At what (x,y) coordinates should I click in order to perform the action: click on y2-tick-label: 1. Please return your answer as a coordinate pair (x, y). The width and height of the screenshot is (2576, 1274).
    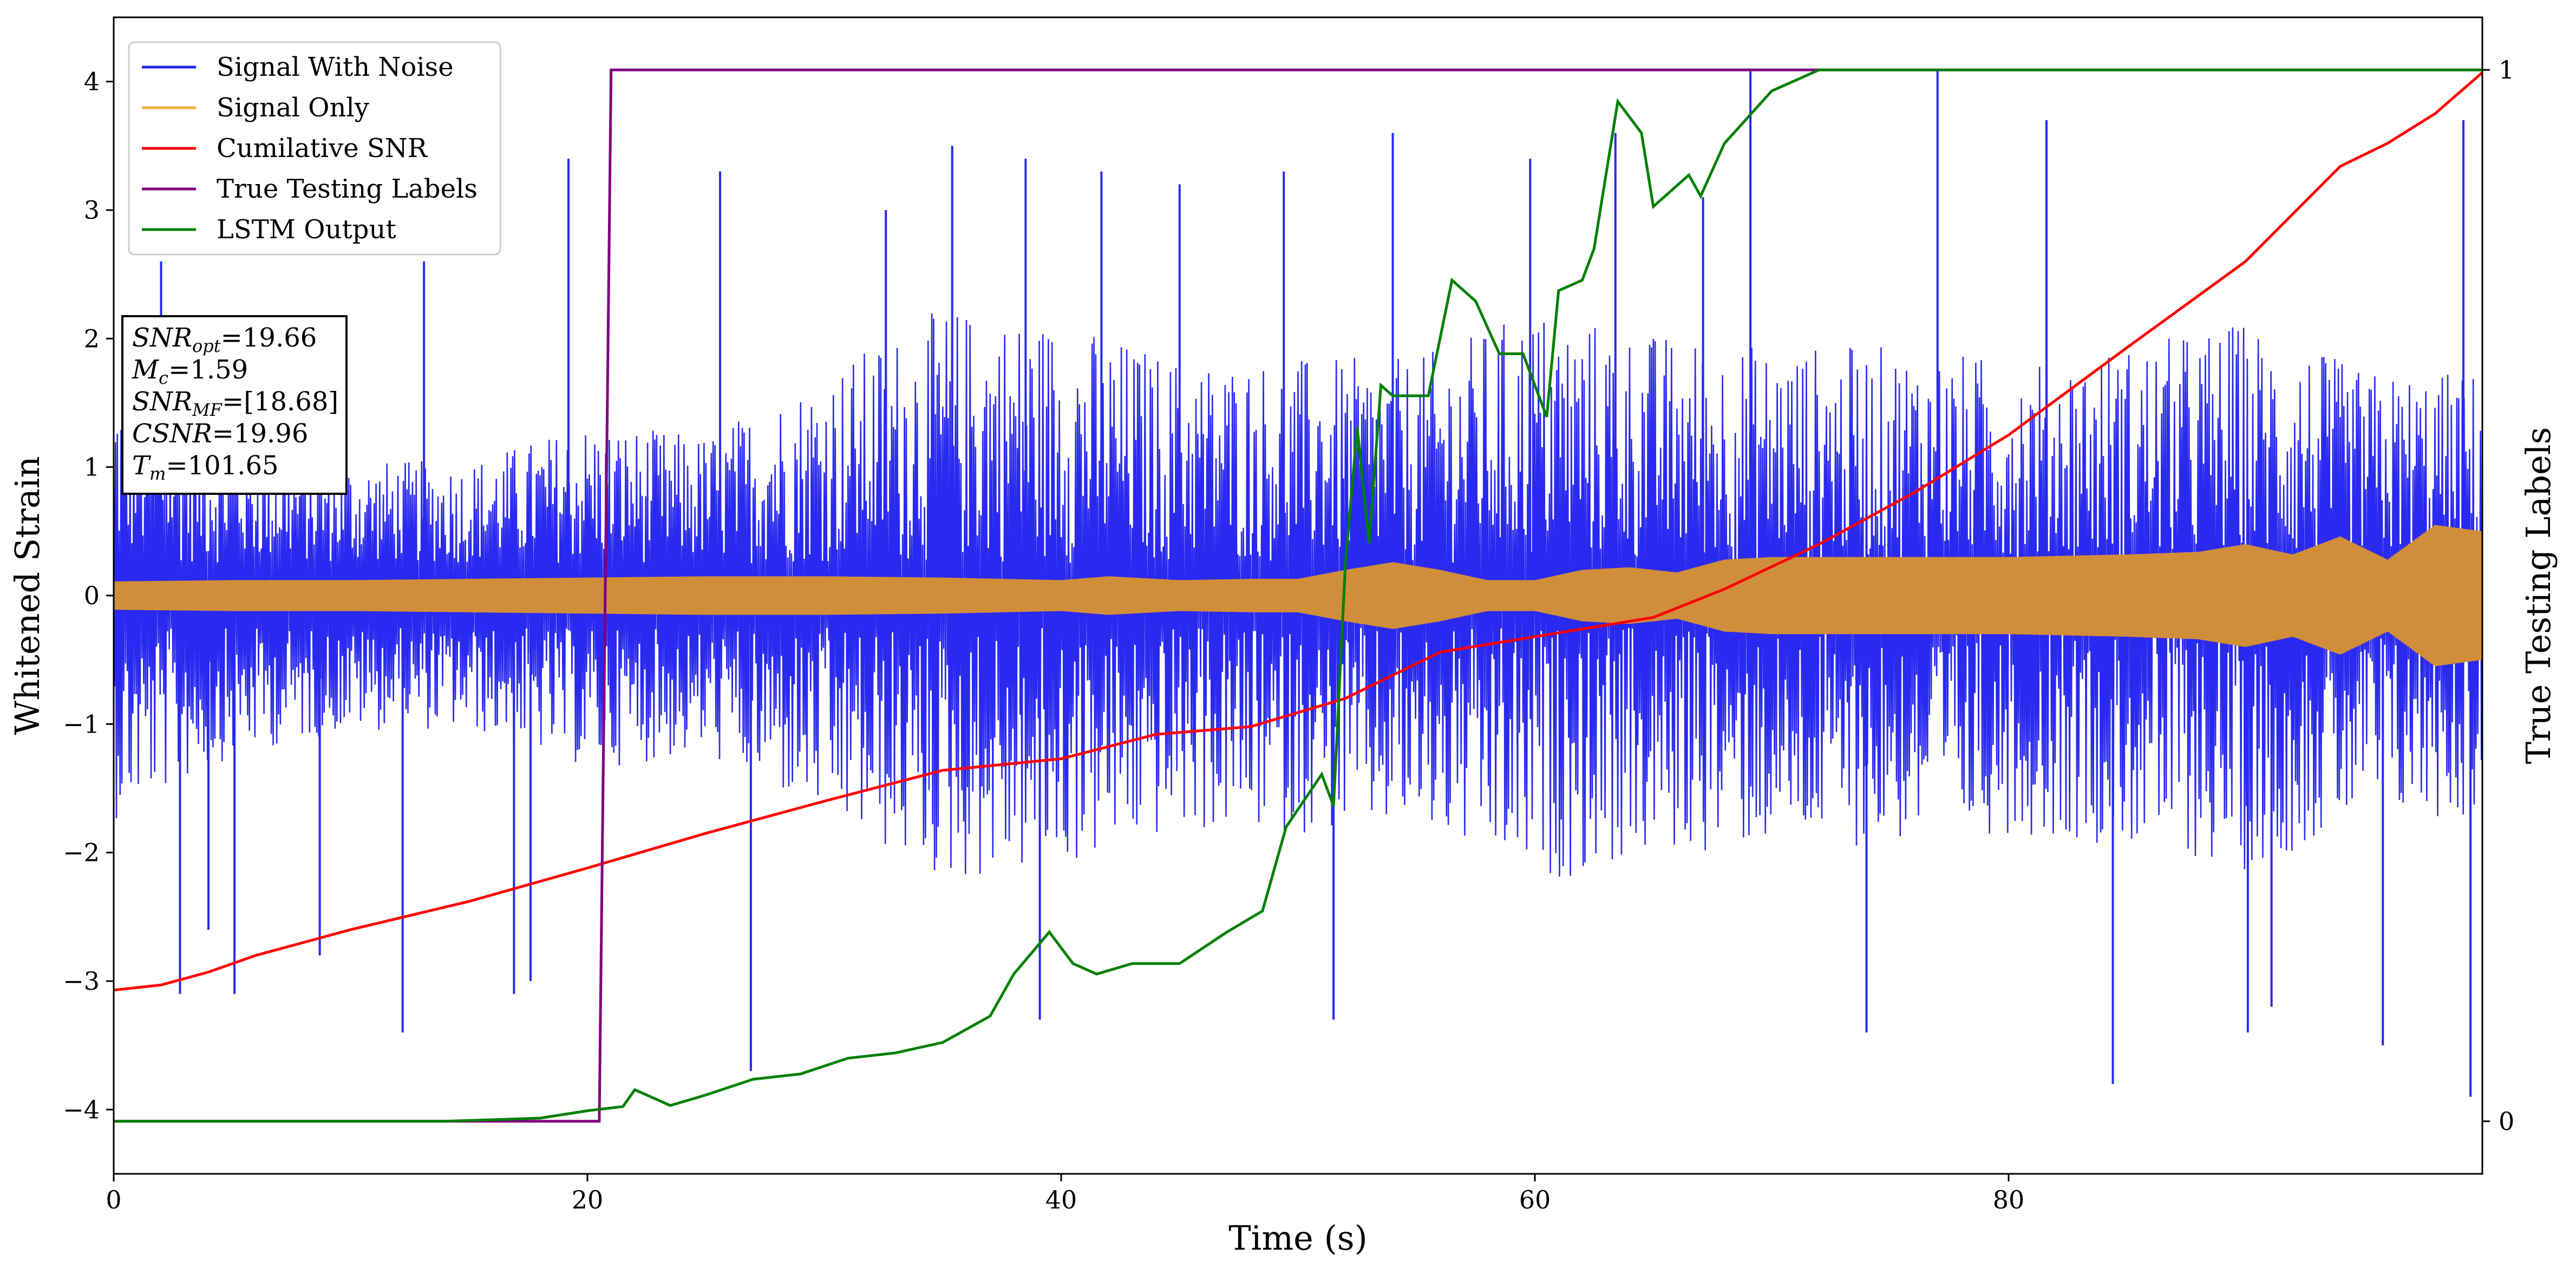
    Looking at the image, I should click on (2507, 69).